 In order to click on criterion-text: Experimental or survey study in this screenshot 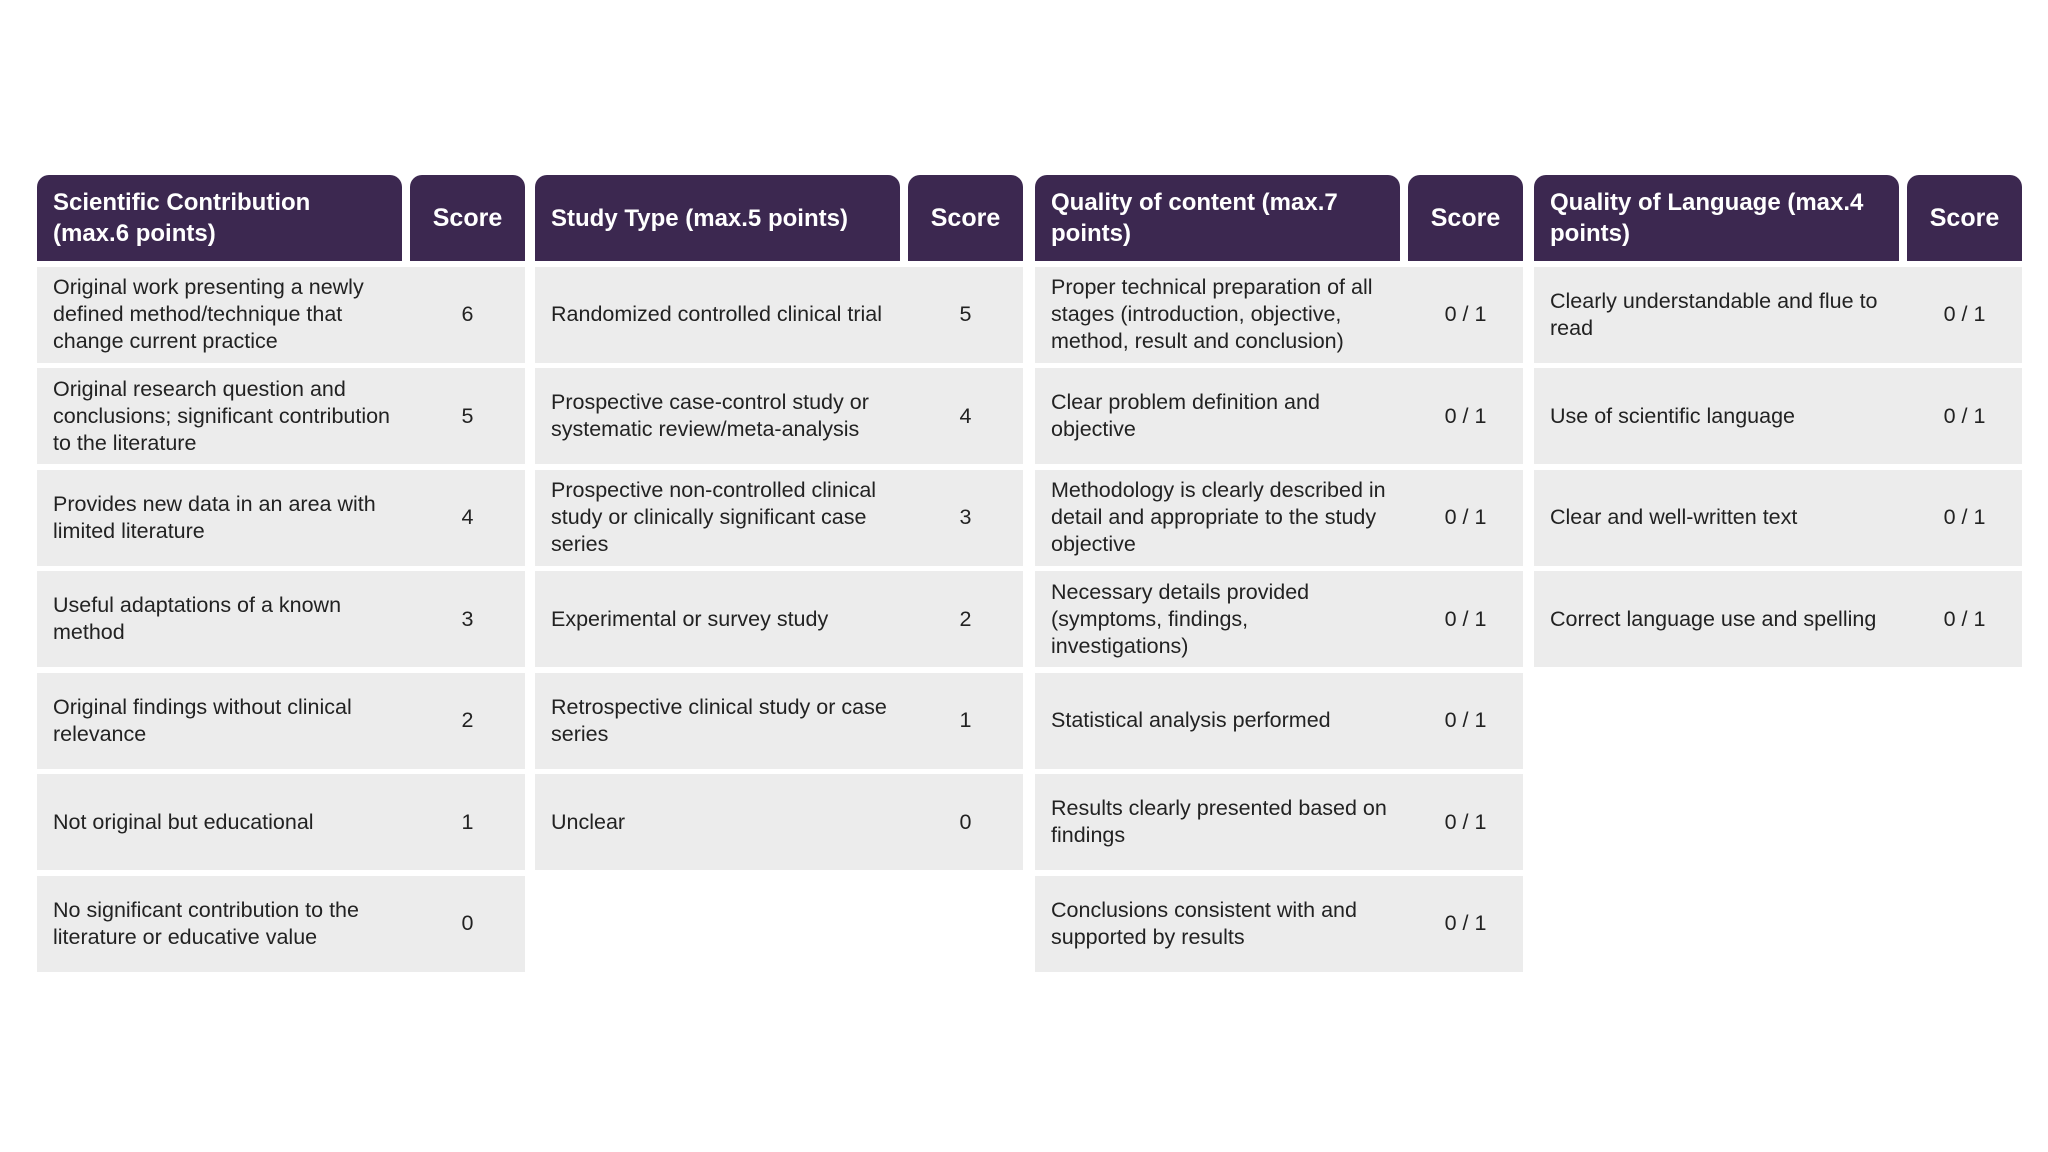, I will do `click(690, 618)`.